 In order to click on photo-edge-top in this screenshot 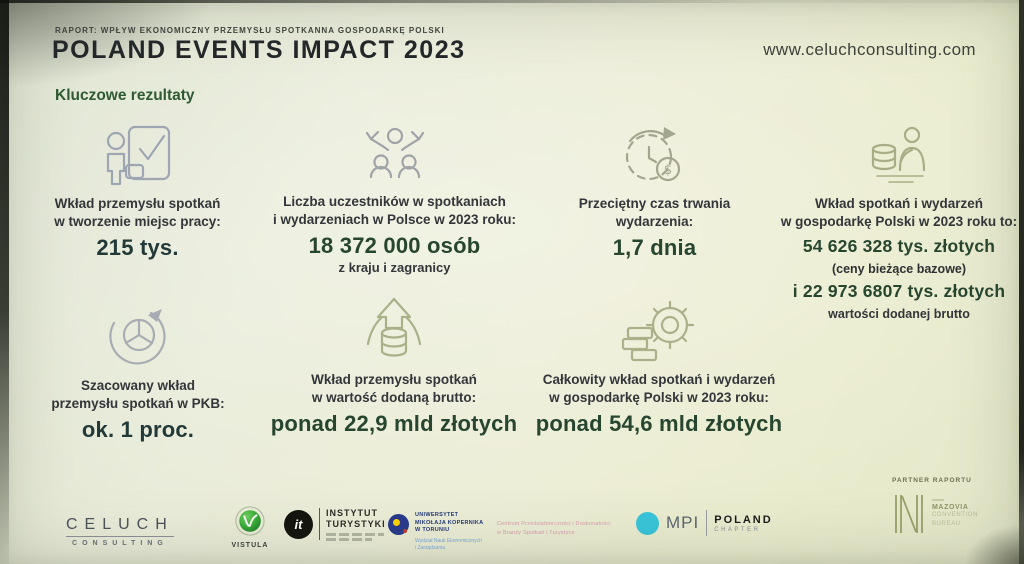, I will do `click(512, 1)`.